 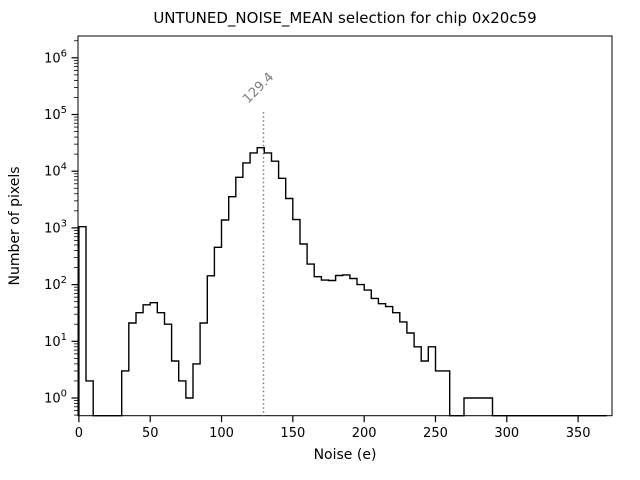 What do you see at coordinates (150, 433) in the screenshot?
I see `x-tick-label: 50` at bounding box center [150, 433].